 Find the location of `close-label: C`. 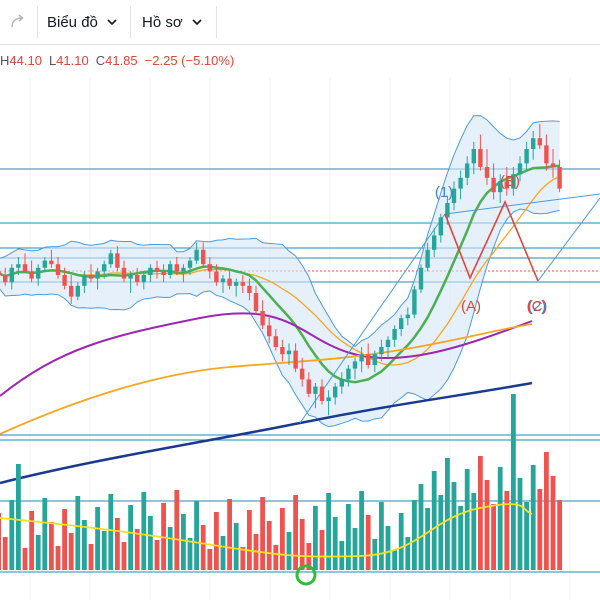

close-label: C is located at coordinates (100, 60).